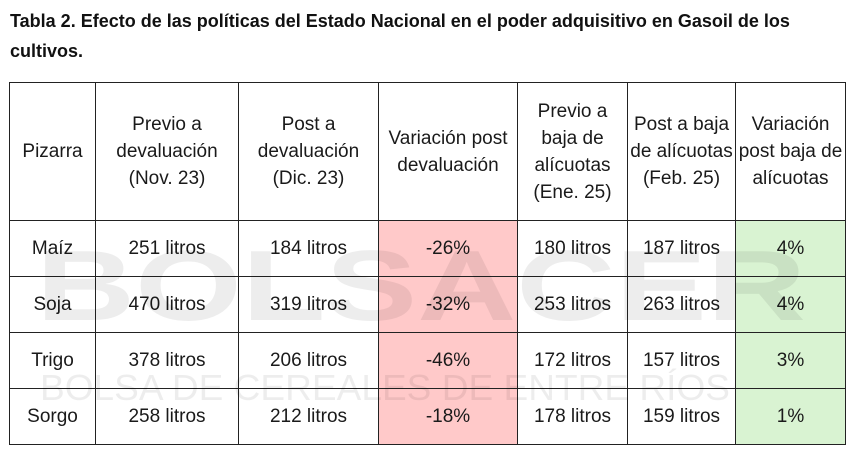  Describe the element at coordinates (448, 304) in the screenshot. I see `var-deval-cell: -32%` at that location.